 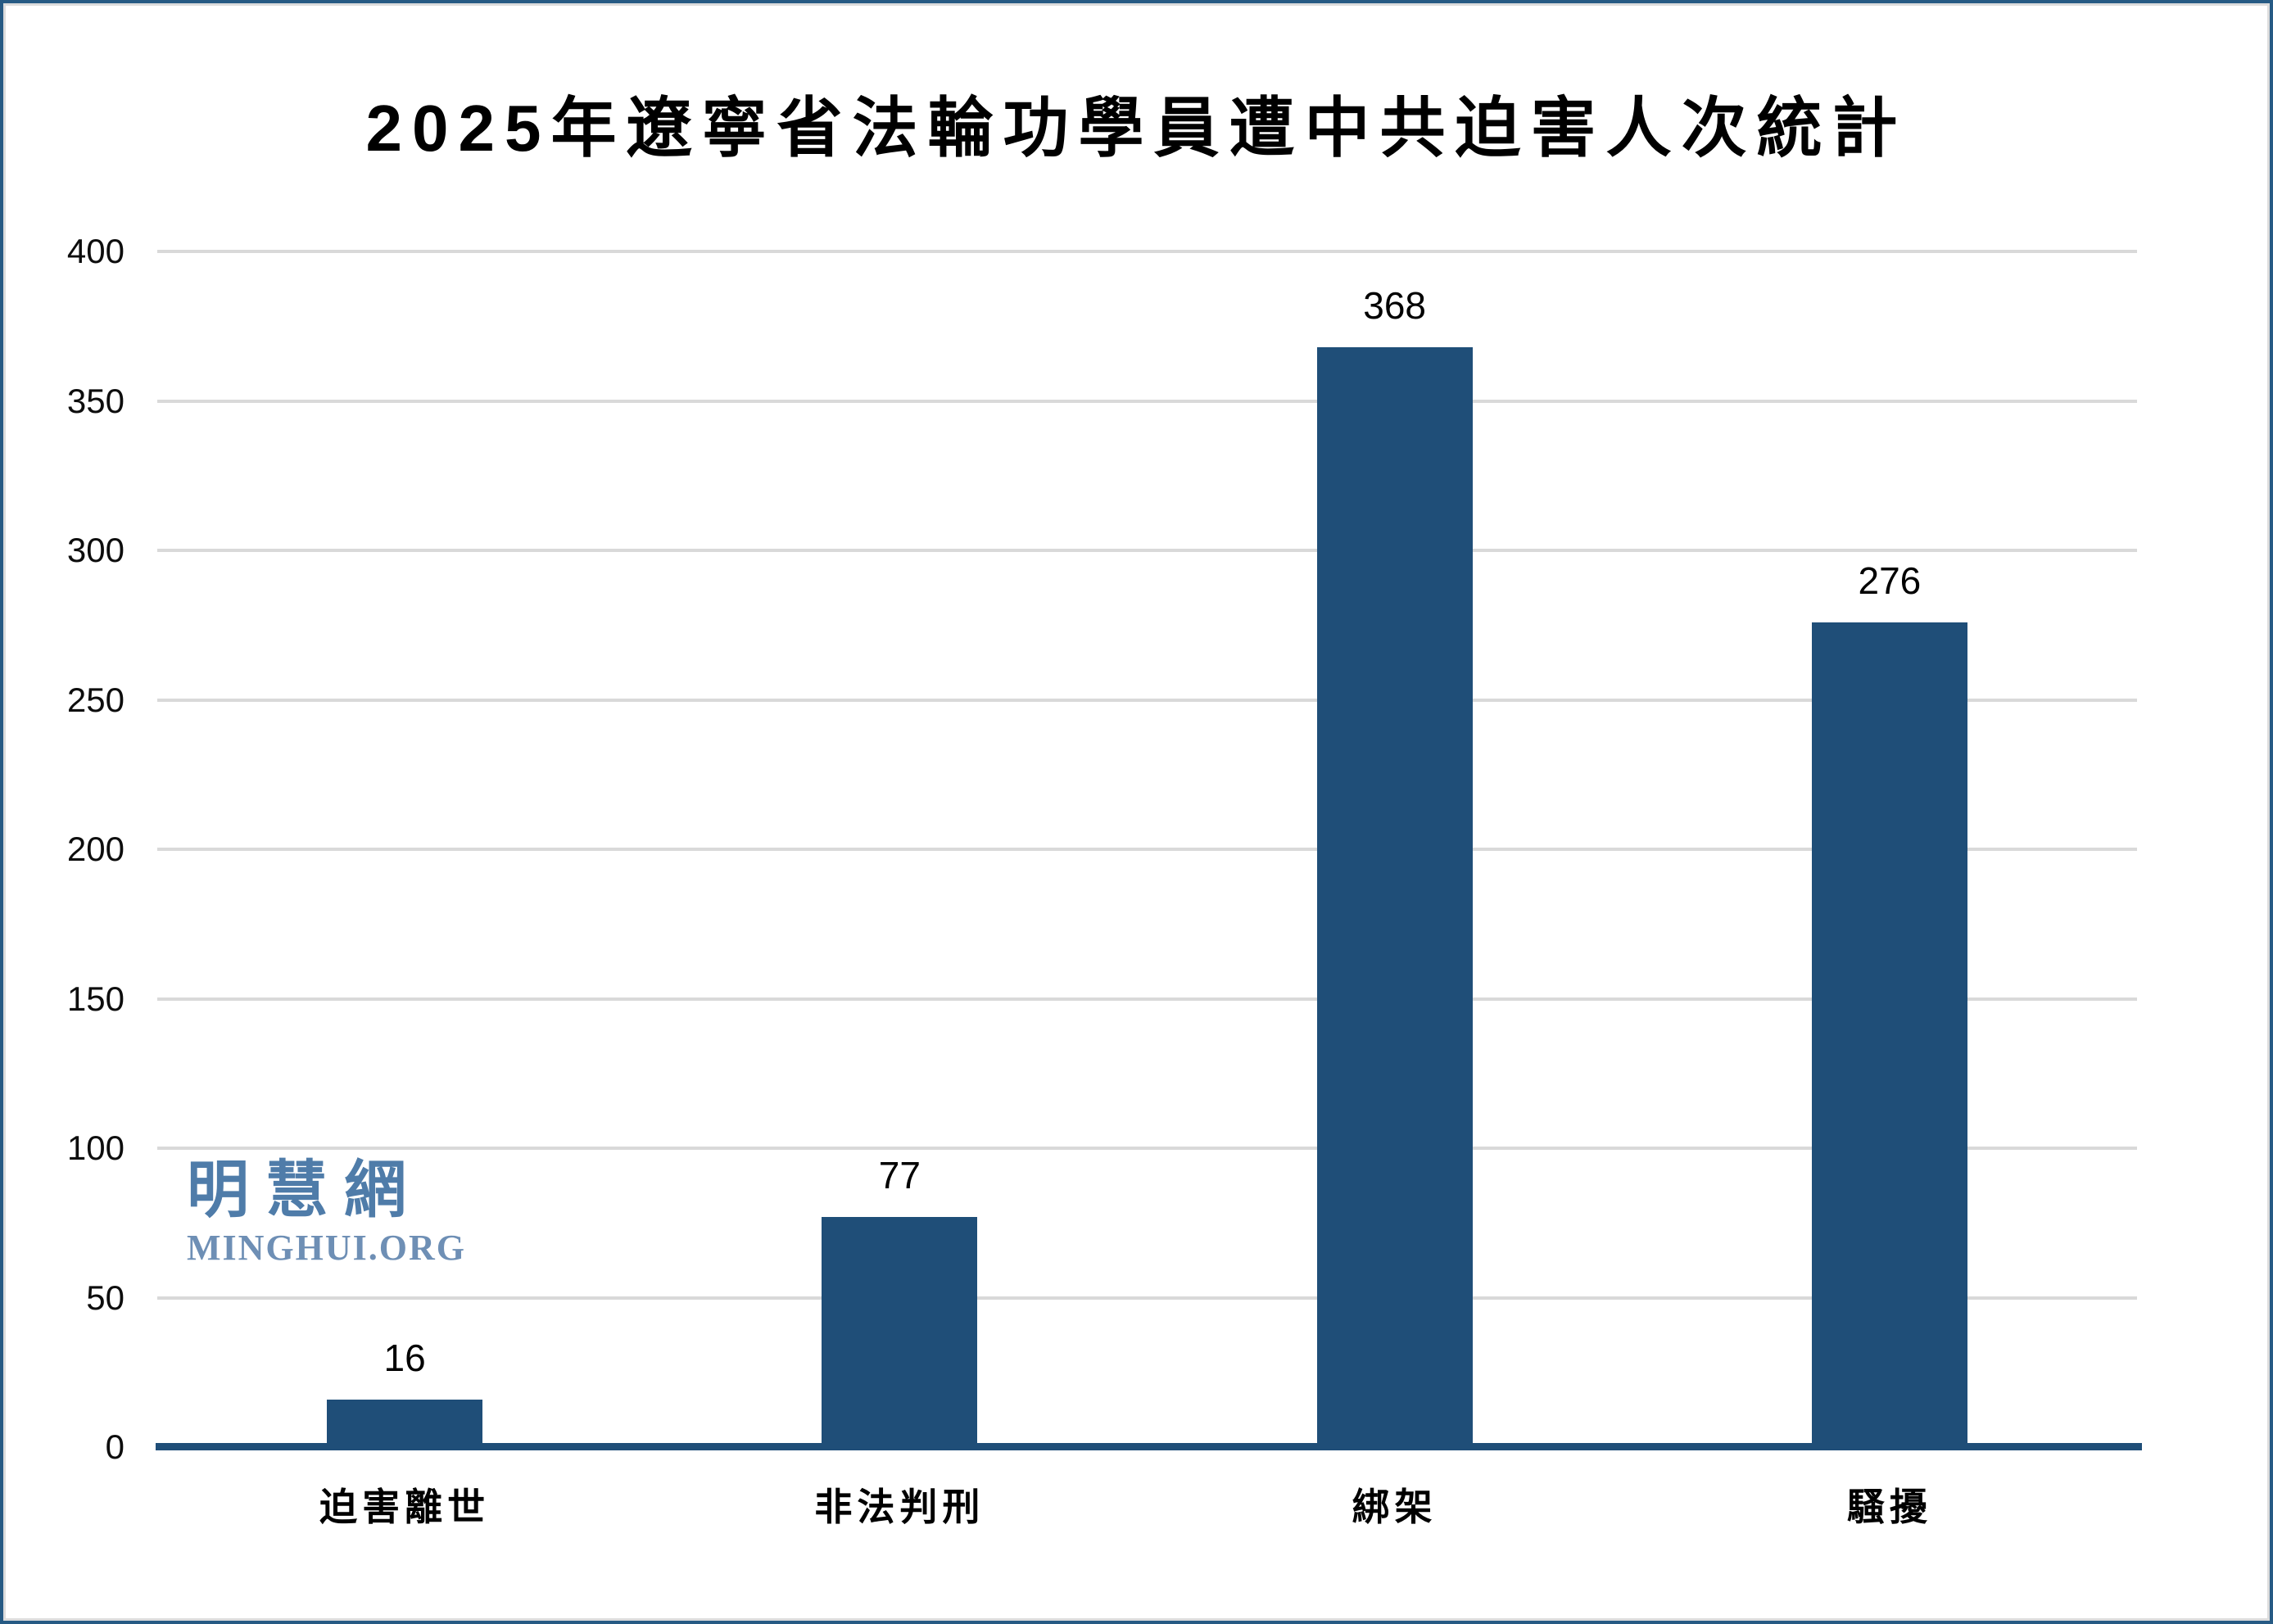 What do you see at coordinates (1136, 128) in the screenshot?
I see `chart-title: 2025年遼寧省法輪功學員遭中共迫害人次統計` at bounding box center [1136, 128].